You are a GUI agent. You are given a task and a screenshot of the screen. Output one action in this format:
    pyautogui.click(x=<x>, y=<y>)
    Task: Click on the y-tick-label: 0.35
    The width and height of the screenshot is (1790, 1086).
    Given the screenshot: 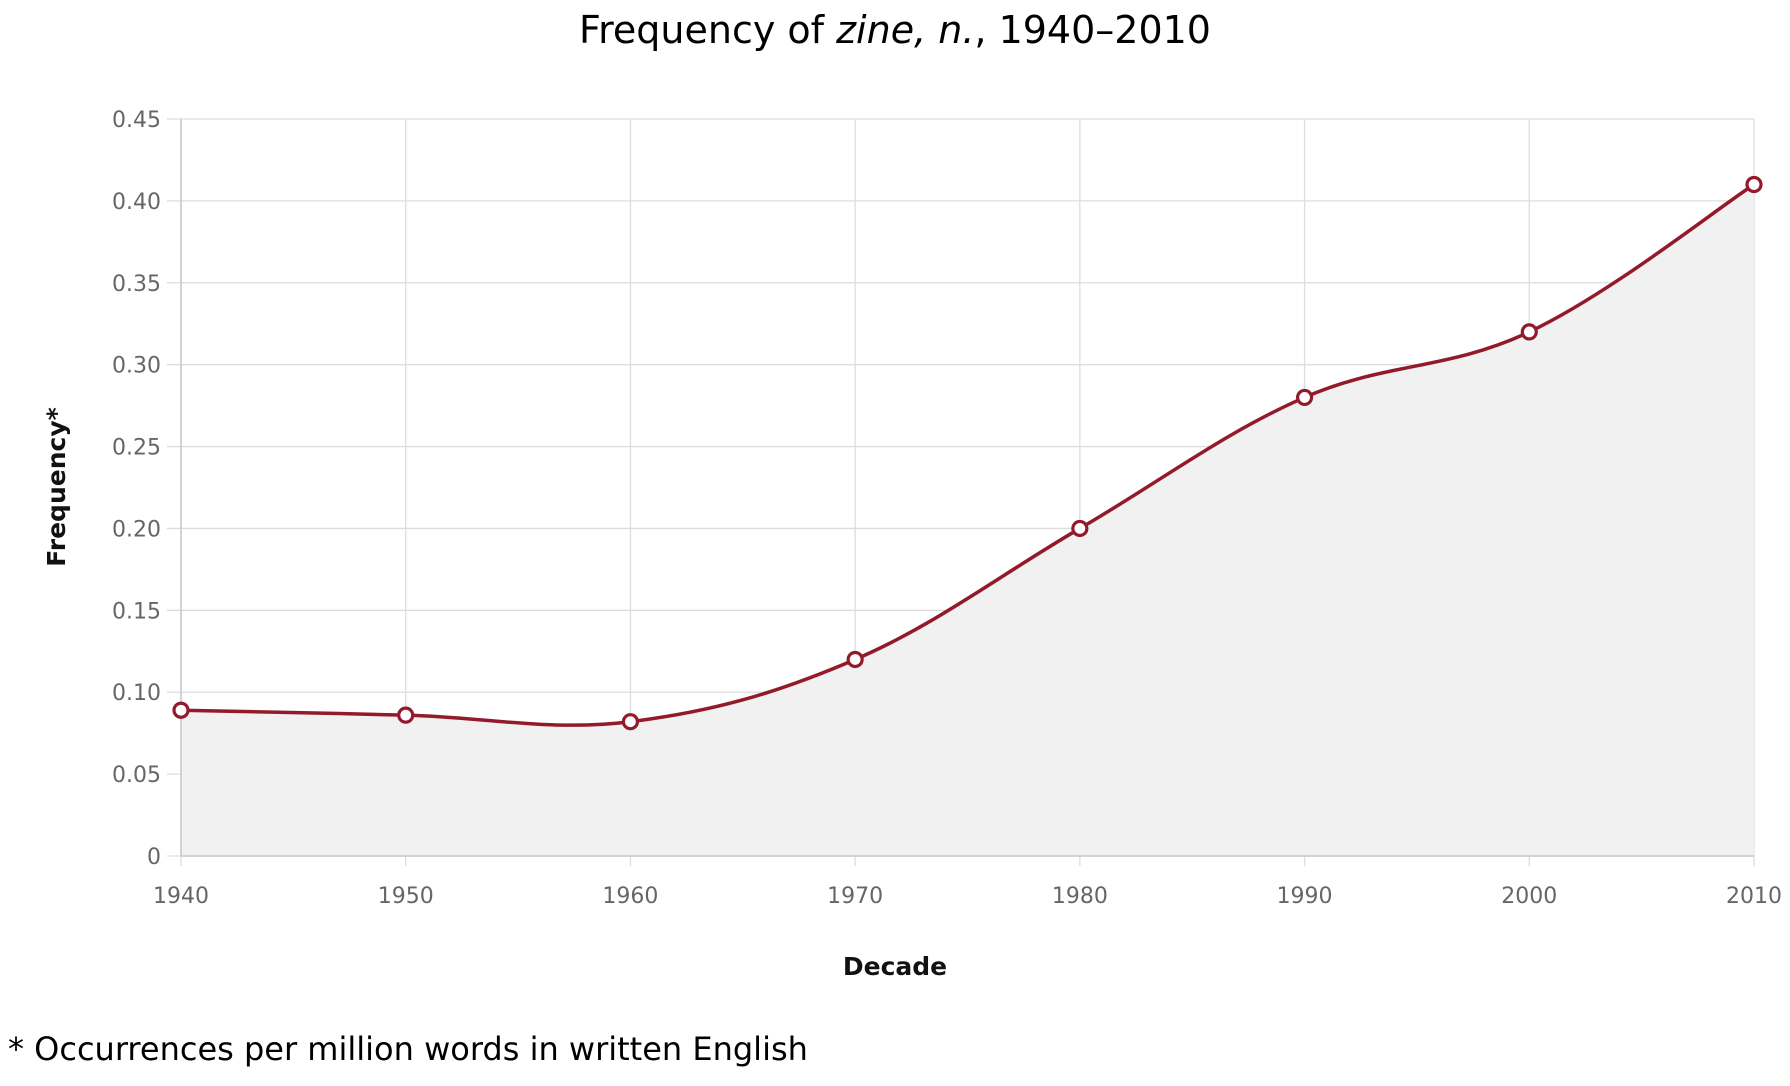 What is the action you would take?
    pyautogui.click(x=136, y=284)
    